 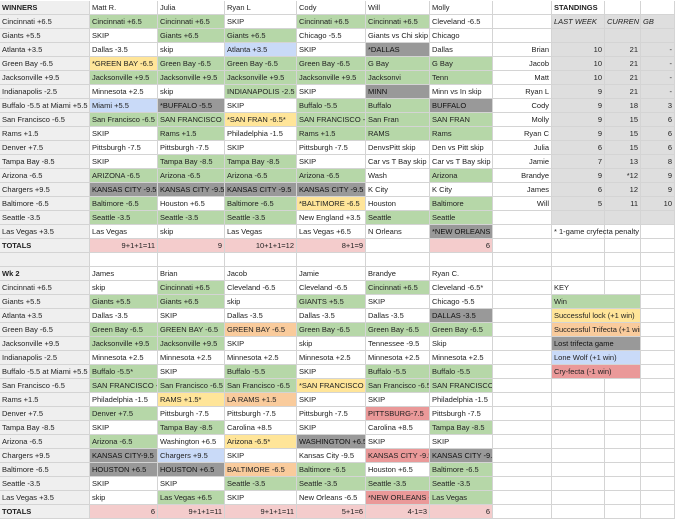 I want to click on cell: Las Vegas +3.5, so click(x=45, y=232).